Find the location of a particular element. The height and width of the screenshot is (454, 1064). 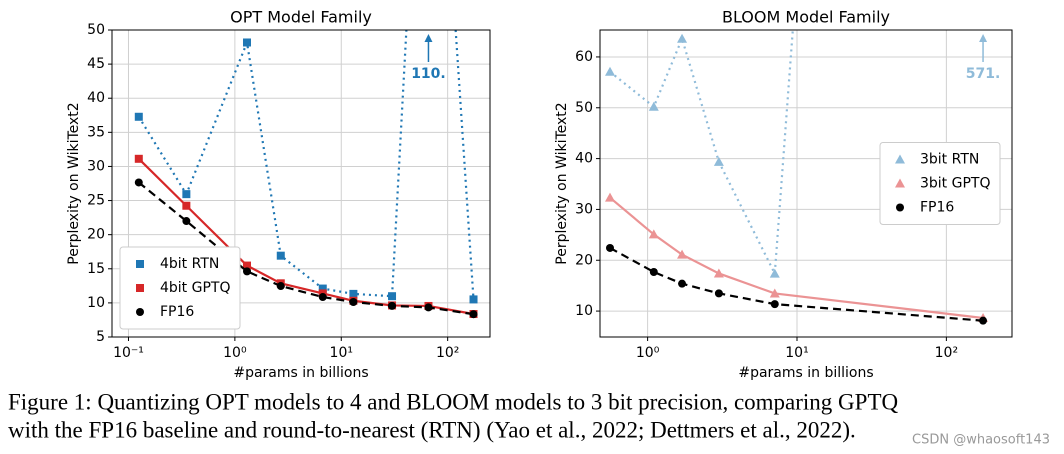

y-tick-label: 60 is located at coordinates (584, 57).